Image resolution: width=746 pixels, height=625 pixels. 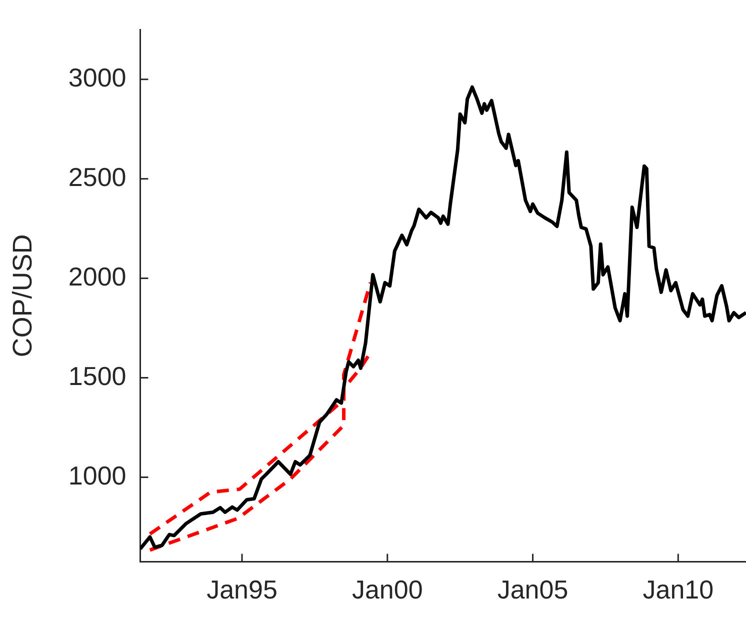 What do you see at coordinates (97, 375) in the screenshot?
I see `y-tick-label: 1500` at bounding box center [97, 375].